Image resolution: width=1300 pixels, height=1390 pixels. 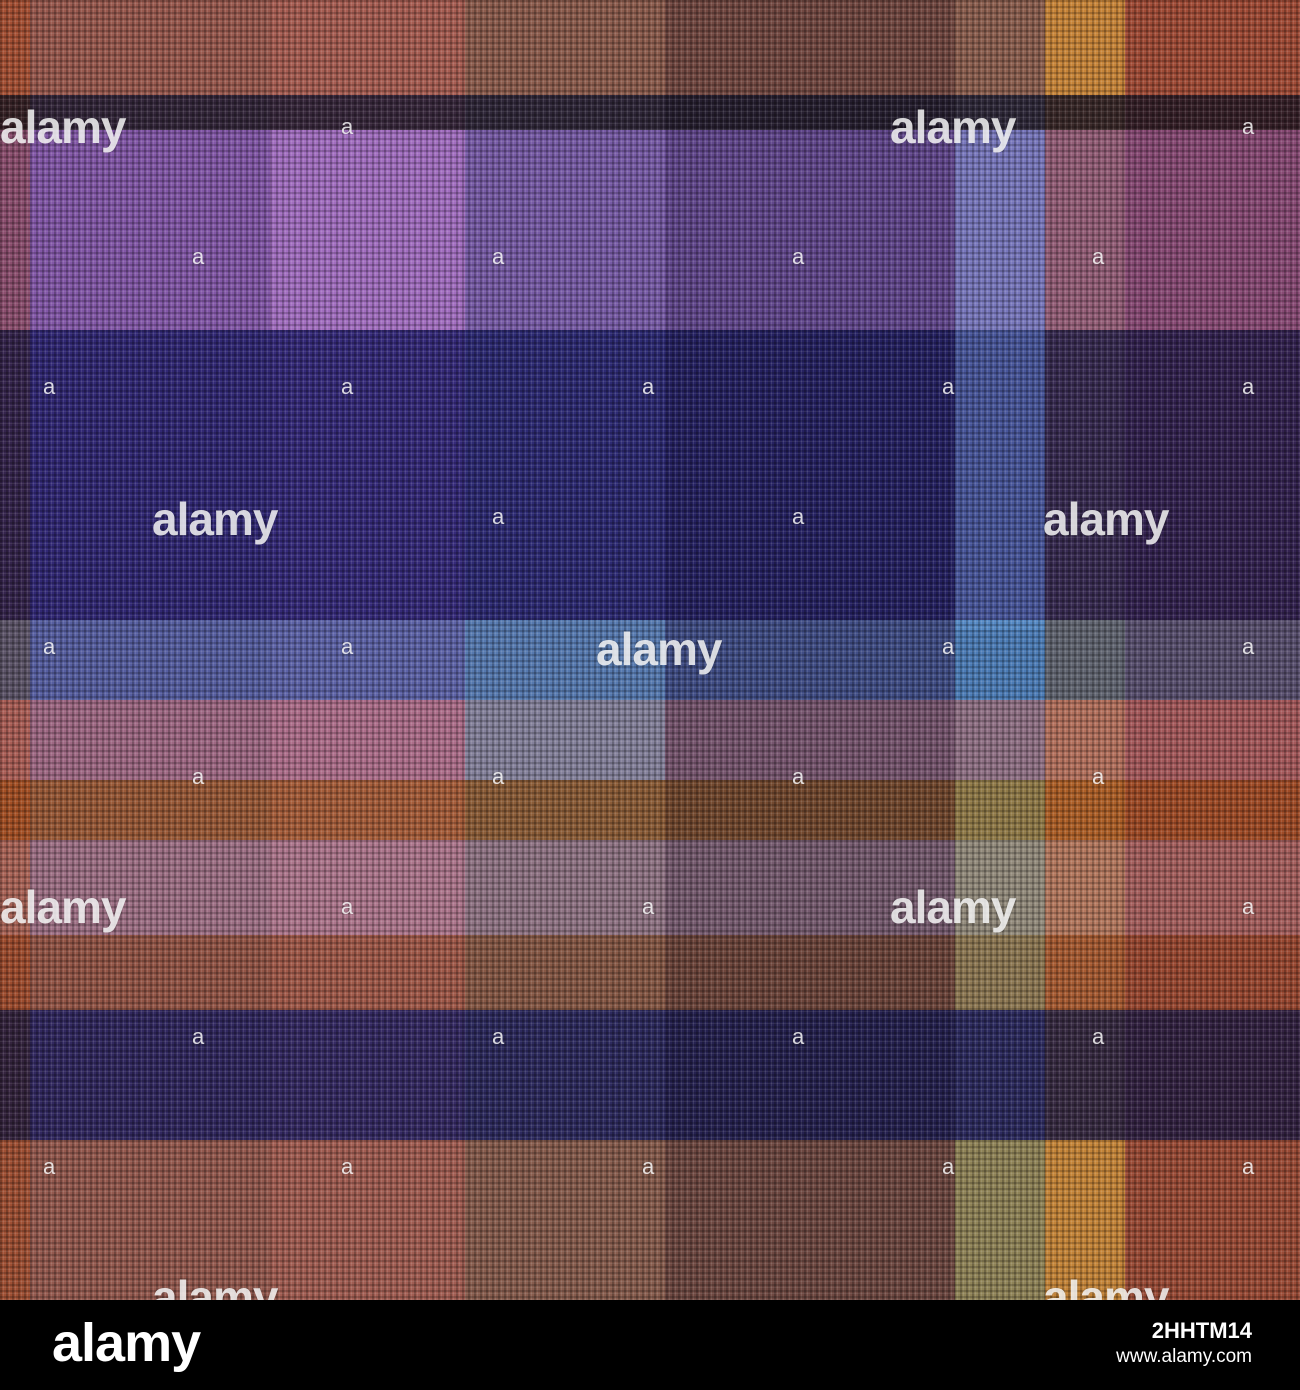 I want to click on footer-image-id: 2HHTM14, so click(x=1201, y=1330).